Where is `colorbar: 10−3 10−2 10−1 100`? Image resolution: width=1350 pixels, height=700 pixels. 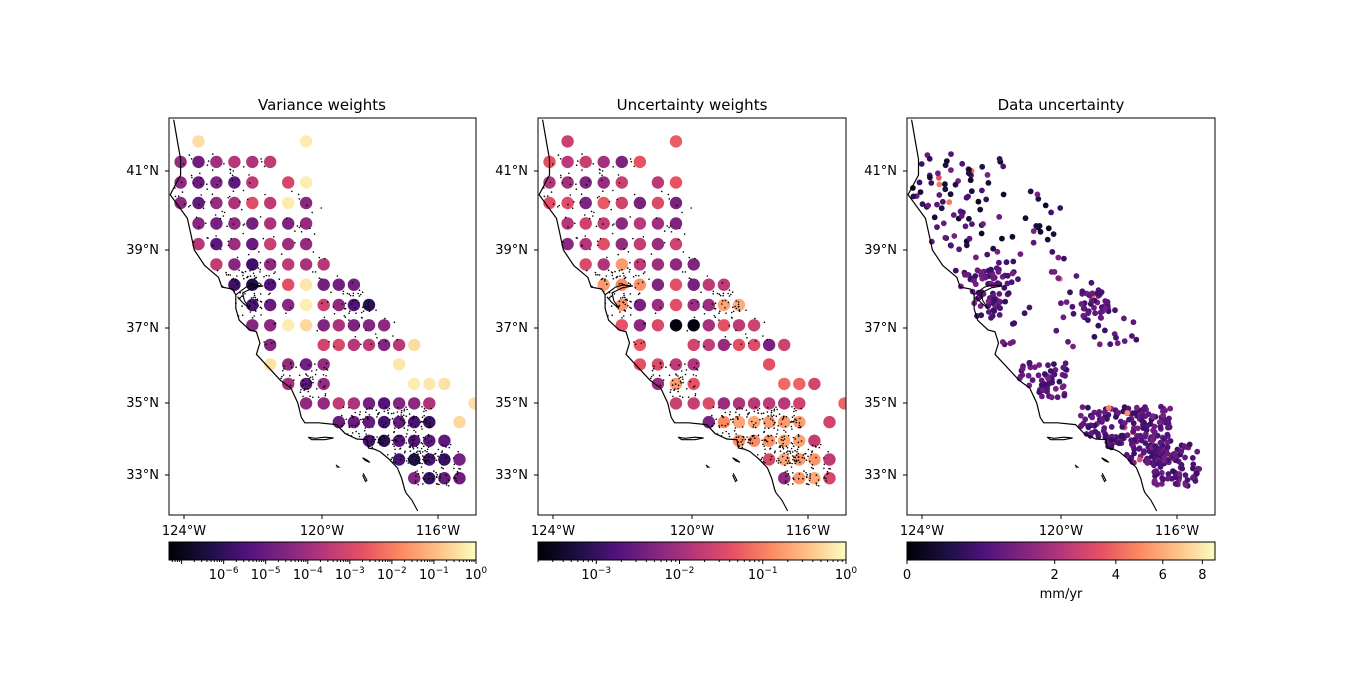
colorbar: 10−3 10−2 10−1 100 is located at coordinates (697, 562).